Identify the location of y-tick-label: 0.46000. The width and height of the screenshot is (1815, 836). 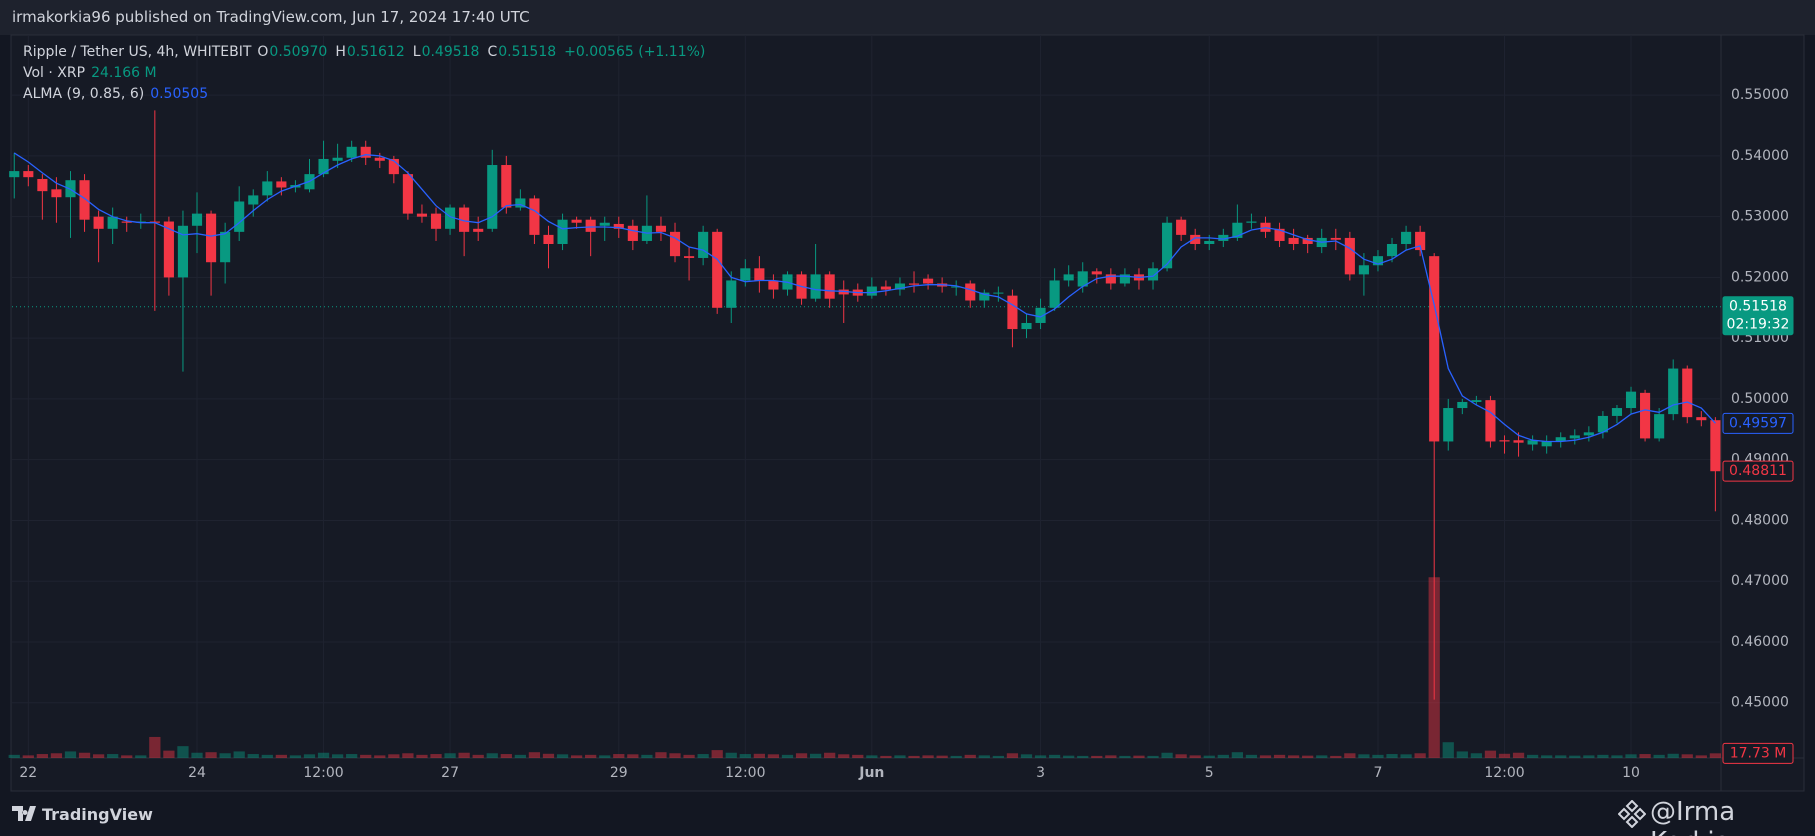
(1760, 642).